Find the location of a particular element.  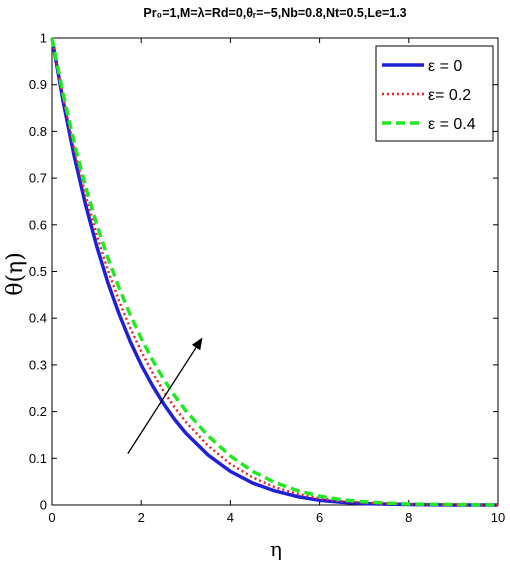

legend-box is located at coordinates (434, 93).